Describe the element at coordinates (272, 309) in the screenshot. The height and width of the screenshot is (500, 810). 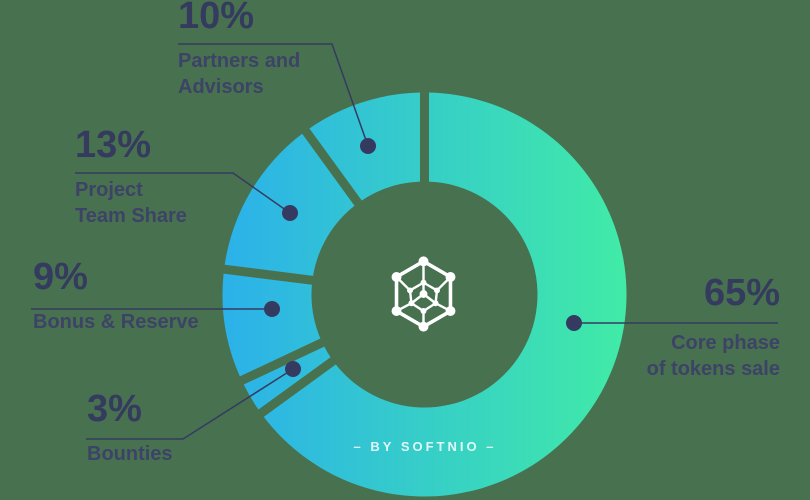
I see `connector-dot-bonus-reserve` at that location.